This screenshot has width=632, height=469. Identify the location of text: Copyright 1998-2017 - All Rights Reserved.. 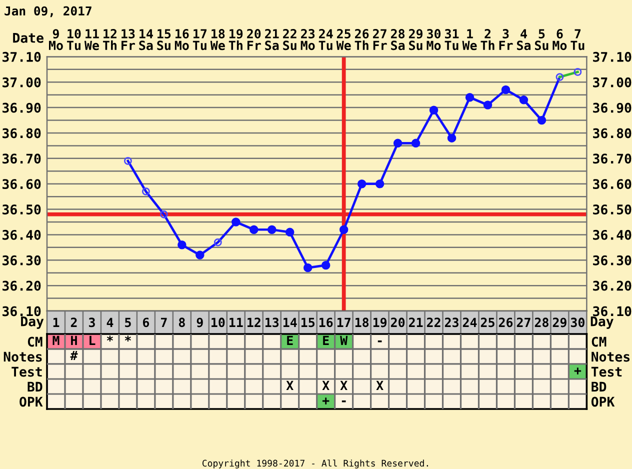
(315, 464).